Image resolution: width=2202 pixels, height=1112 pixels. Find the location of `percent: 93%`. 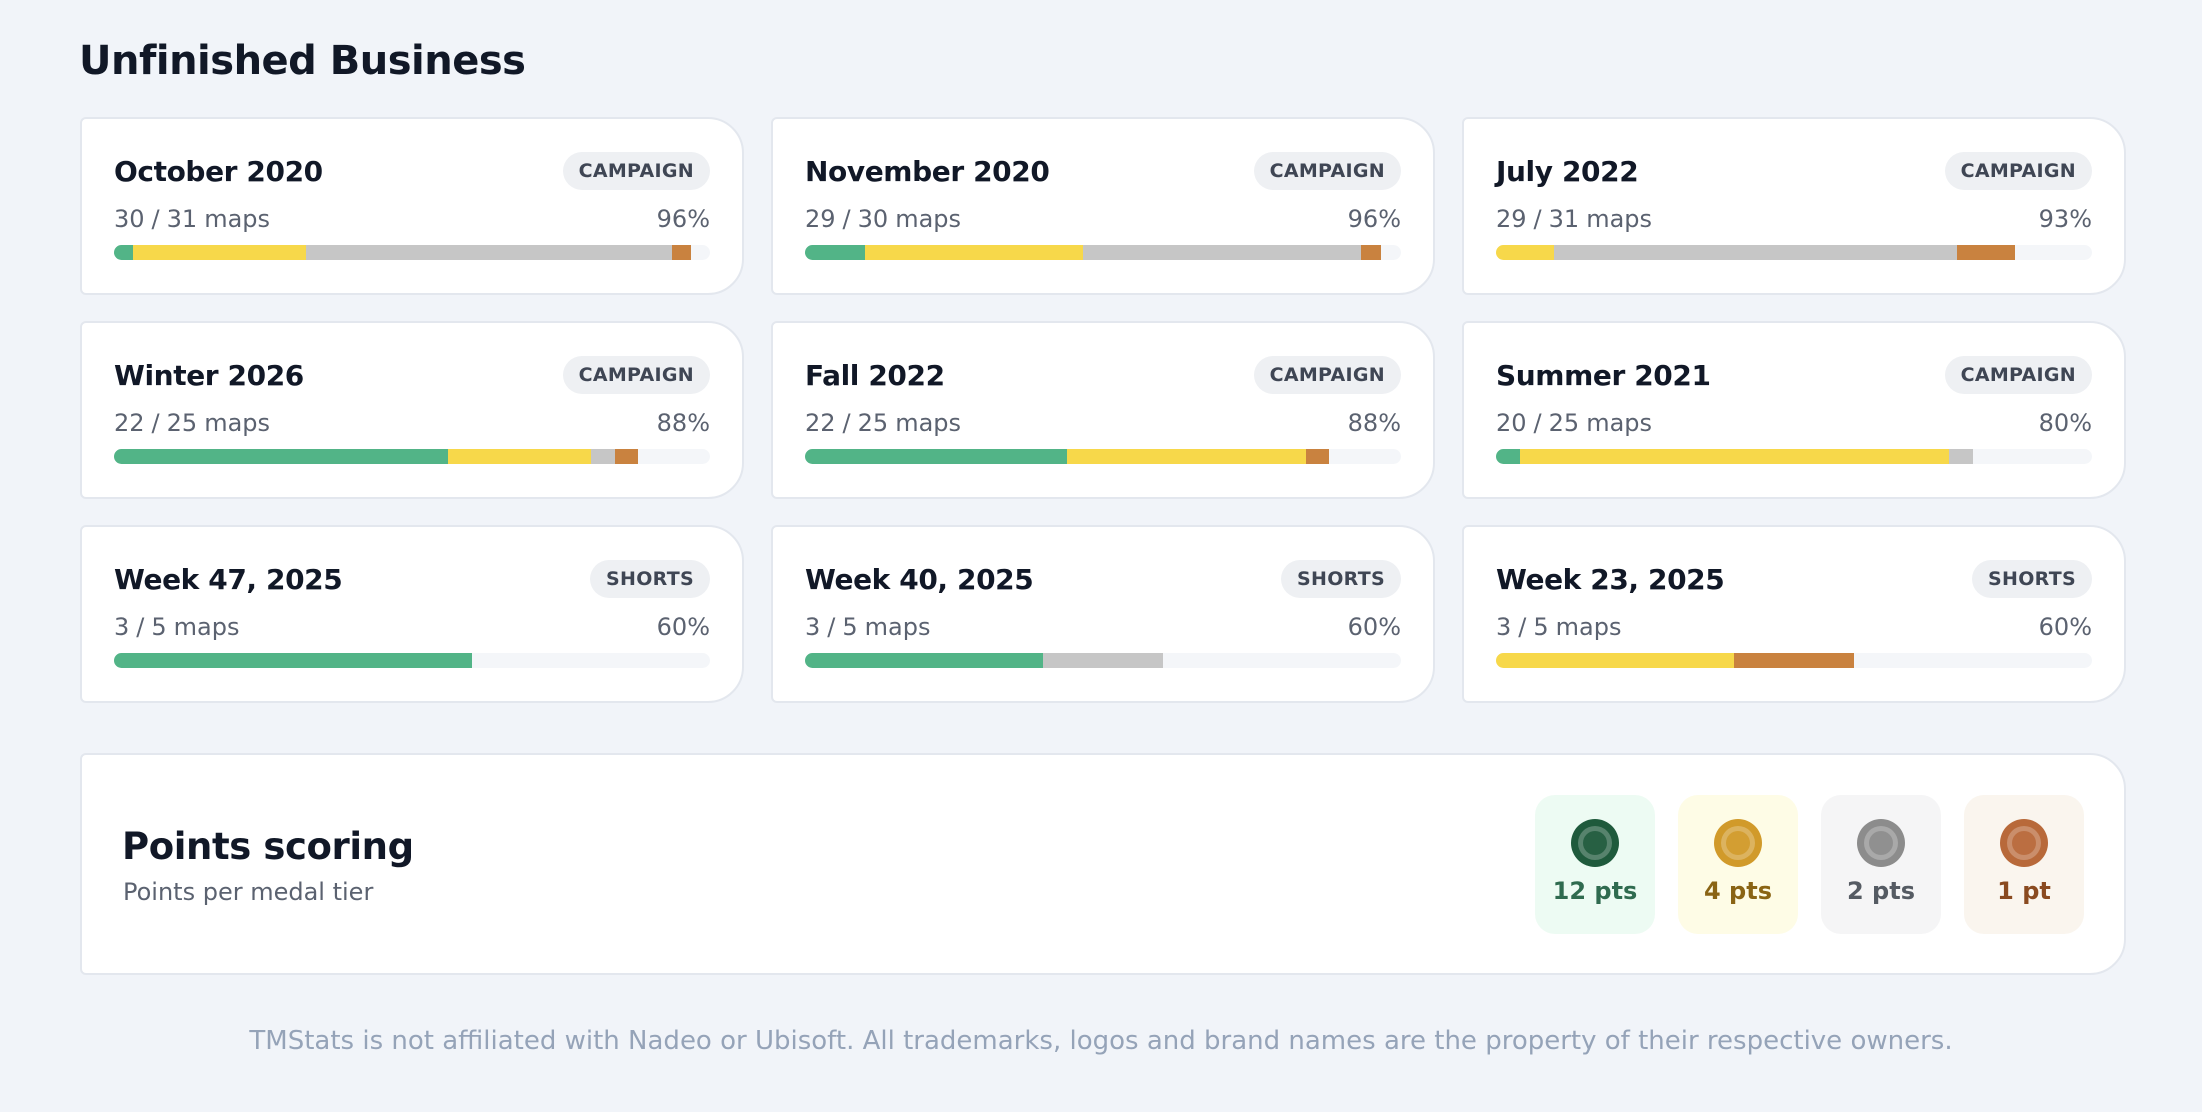

percent: 93% is located at coordinates (2065, 219).